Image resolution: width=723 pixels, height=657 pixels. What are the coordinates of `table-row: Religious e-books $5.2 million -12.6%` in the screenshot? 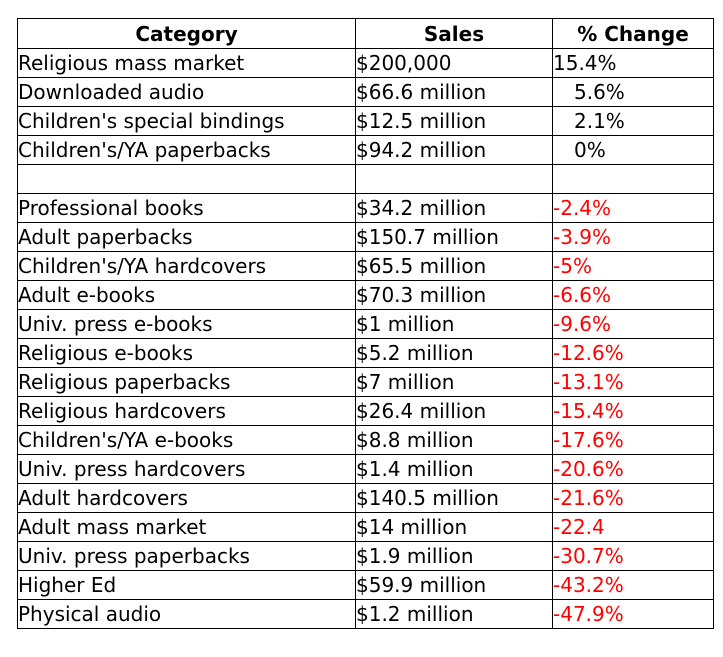 It's located at (365, 353).